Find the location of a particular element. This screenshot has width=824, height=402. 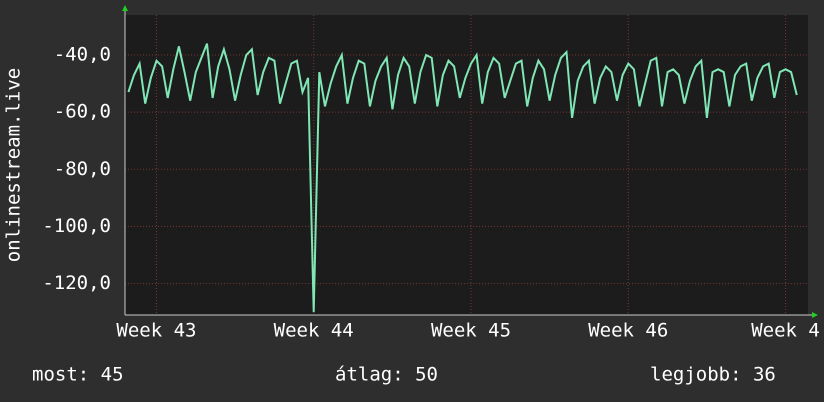

x-tick-label: Week 46 is located at coordinates (628, 331).